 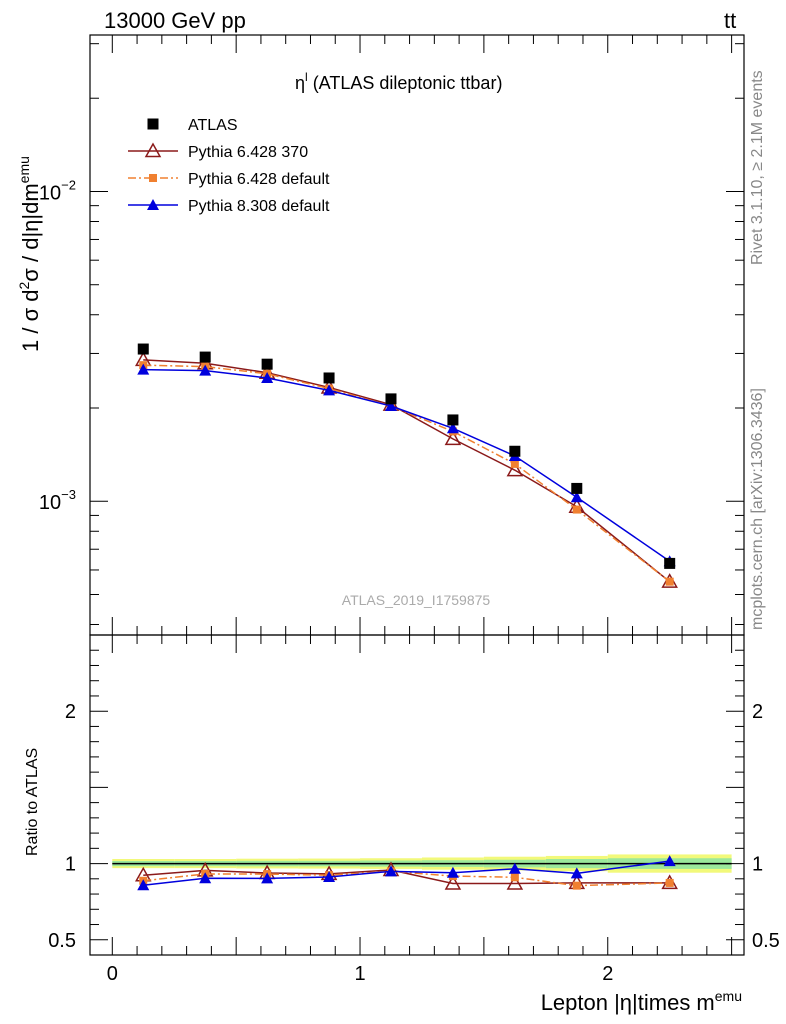 What do you see at coordinates (259, 179) in the screenshot?
I see `legend-label: Pythia 6.428 default` at bounding box center [259, 179].